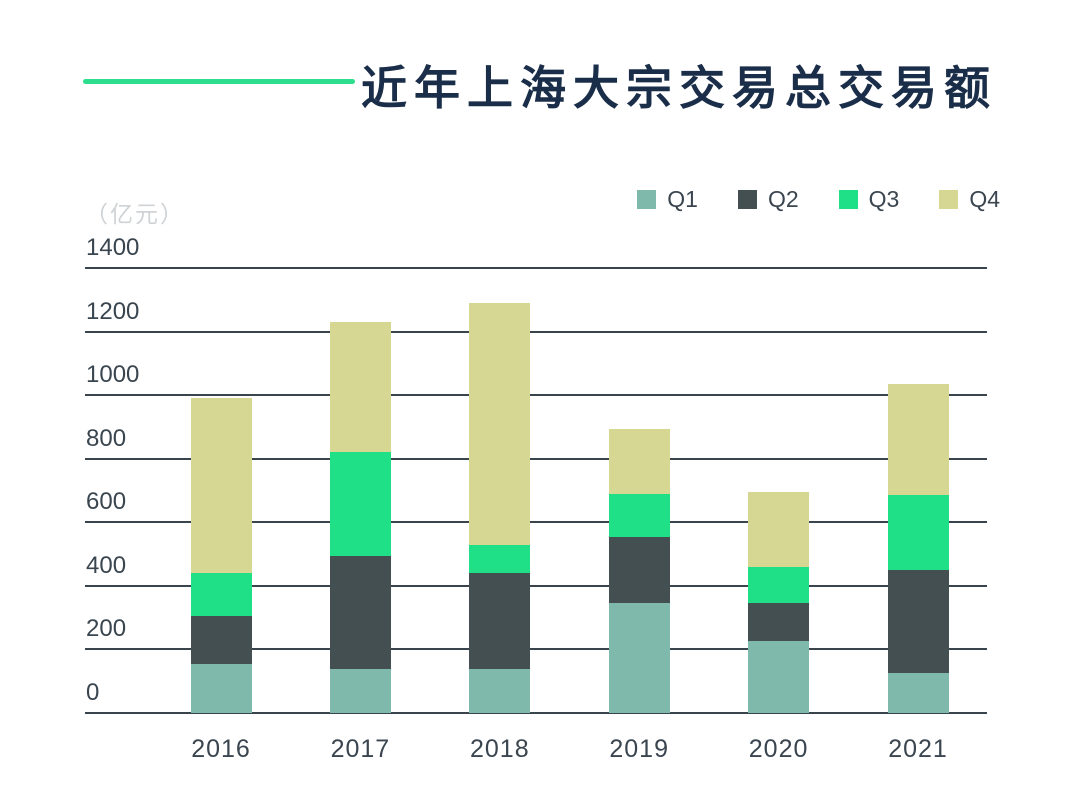 The width and height of the screenshot is (1080, 792). What do you see at coordinates (500, 559) in the screenshot?
I see `bar-segment-2018-q3` at bounding box center [500, 559].